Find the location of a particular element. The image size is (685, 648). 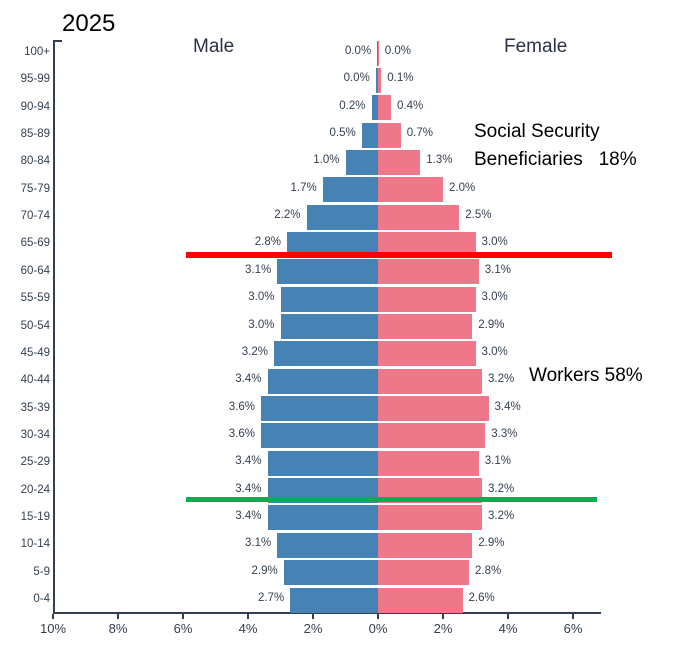

male-value-label: 2.8% is located at coordinates (267, 242).